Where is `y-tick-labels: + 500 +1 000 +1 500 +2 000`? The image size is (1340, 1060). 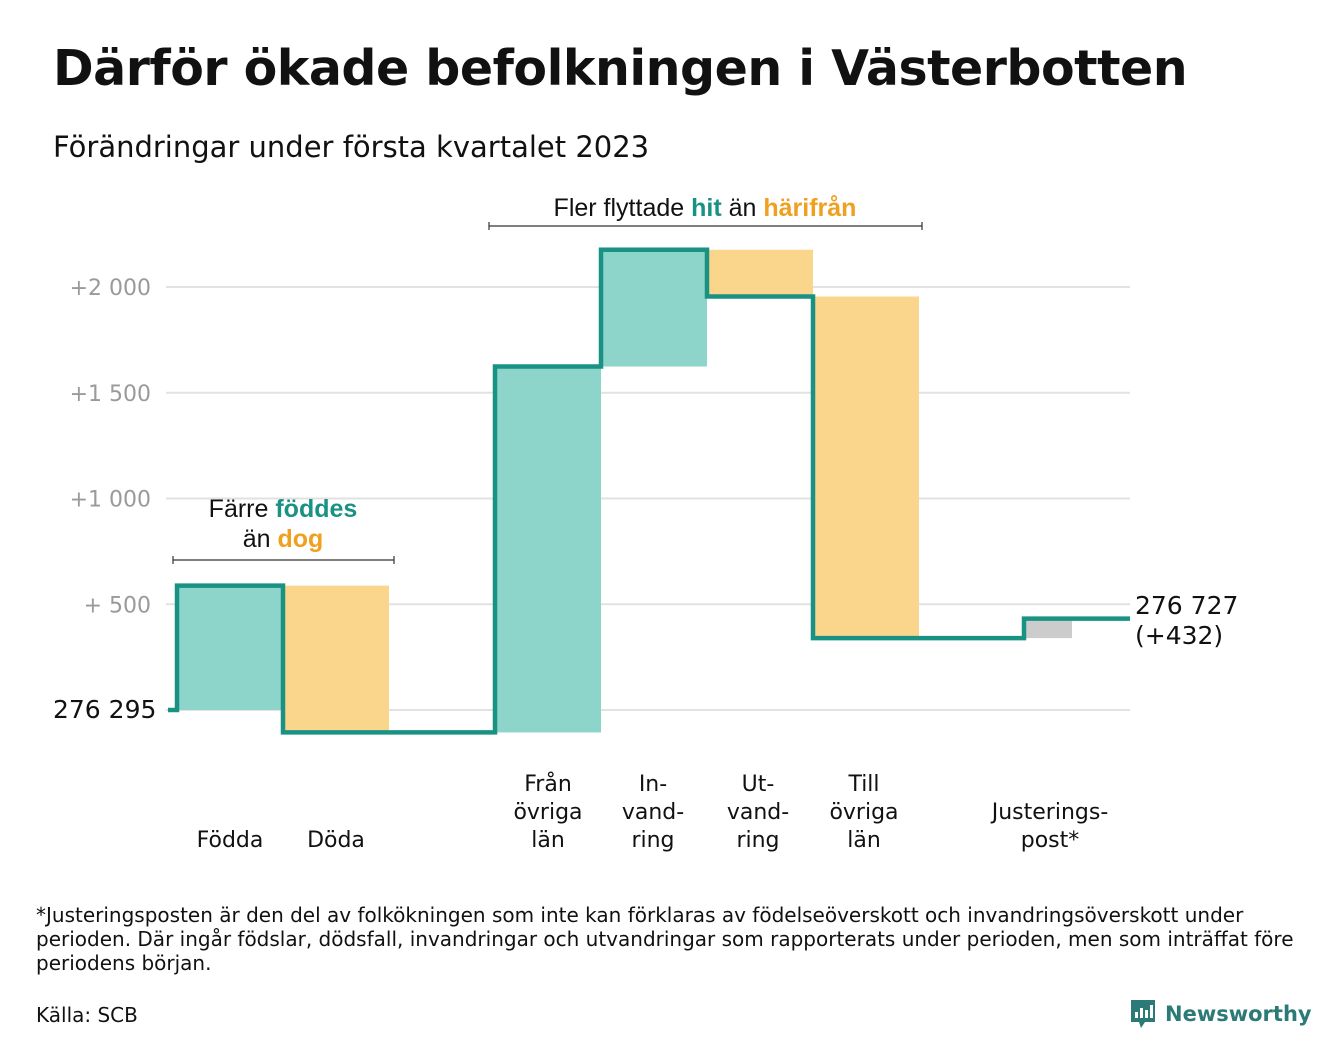 y-tick-labels: + 500 +1 000 +1 500 +2 000 is located at coordinates (110, 447).